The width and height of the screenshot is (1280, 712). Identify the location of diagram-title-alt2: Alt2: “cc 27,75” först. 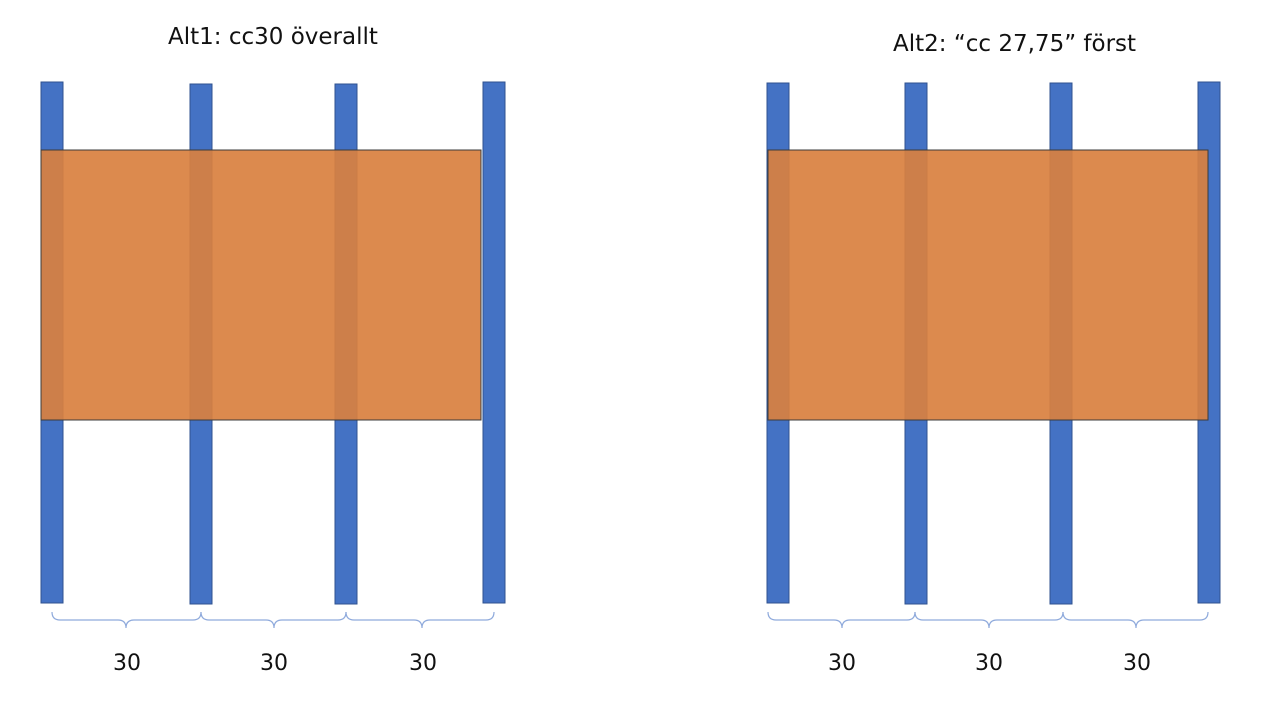
(1015, 44).